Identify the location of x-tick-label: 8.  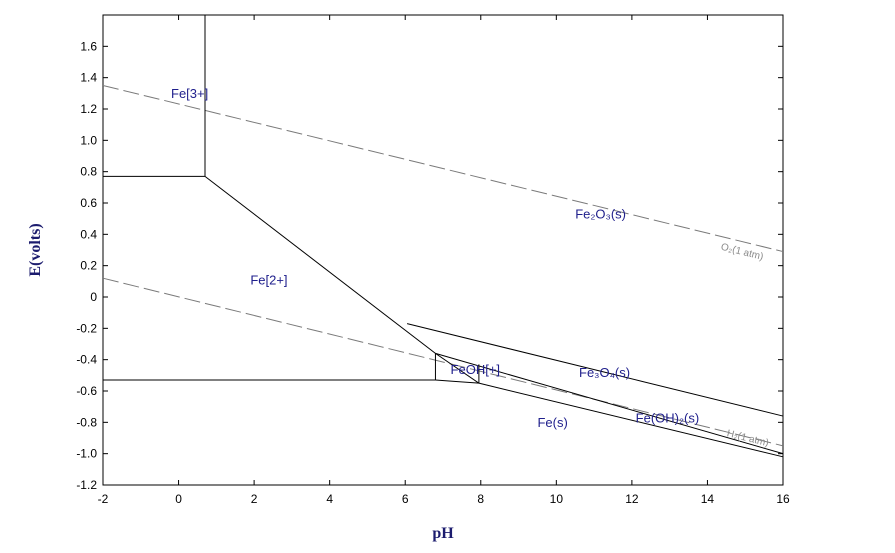
(480, 499).